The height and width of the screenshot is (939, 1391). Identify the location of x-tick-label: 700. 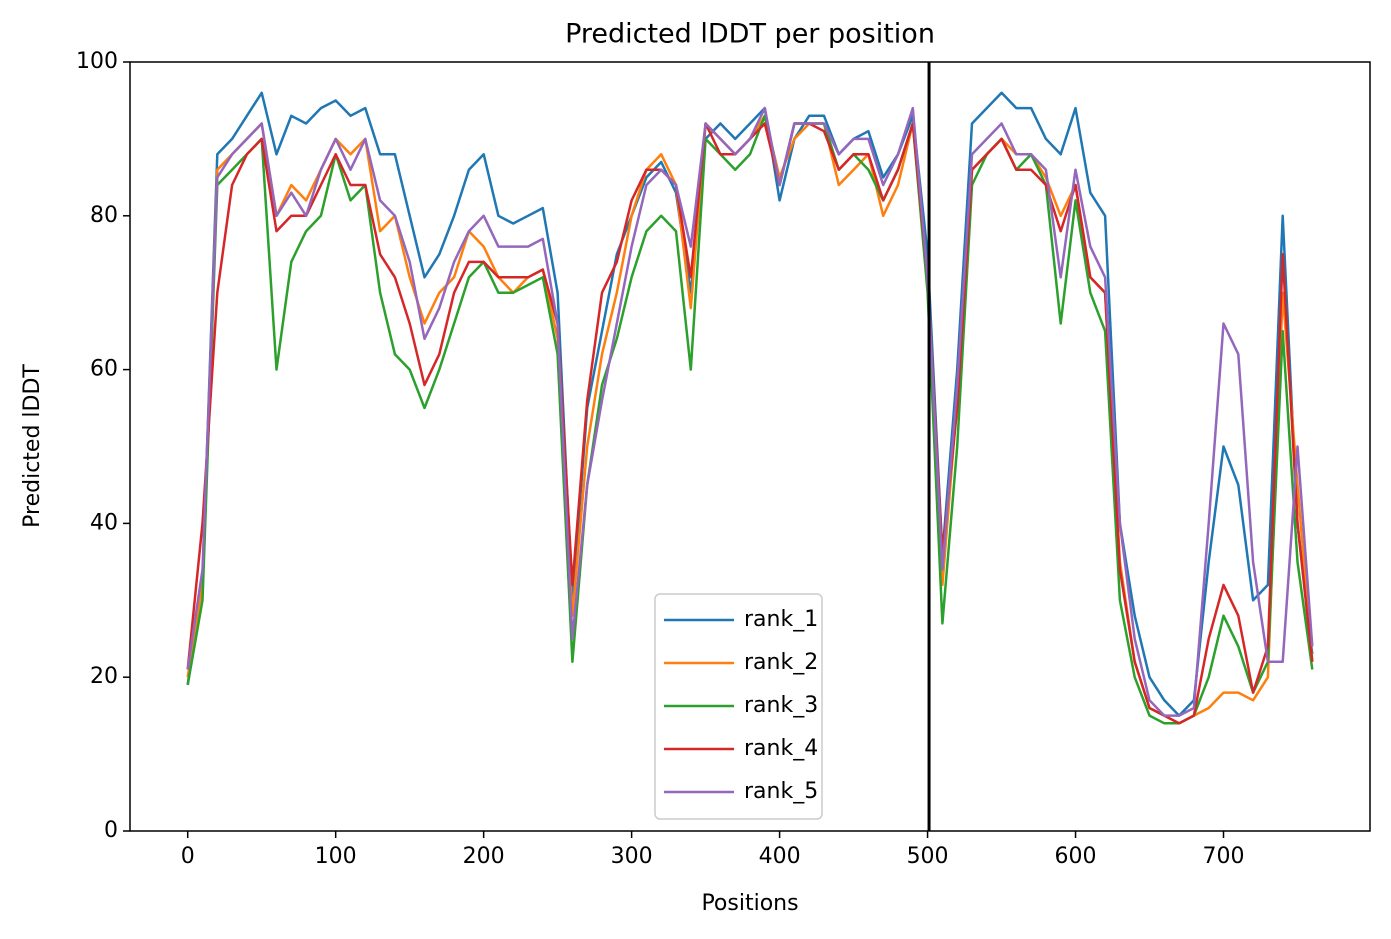
(1224, 856).